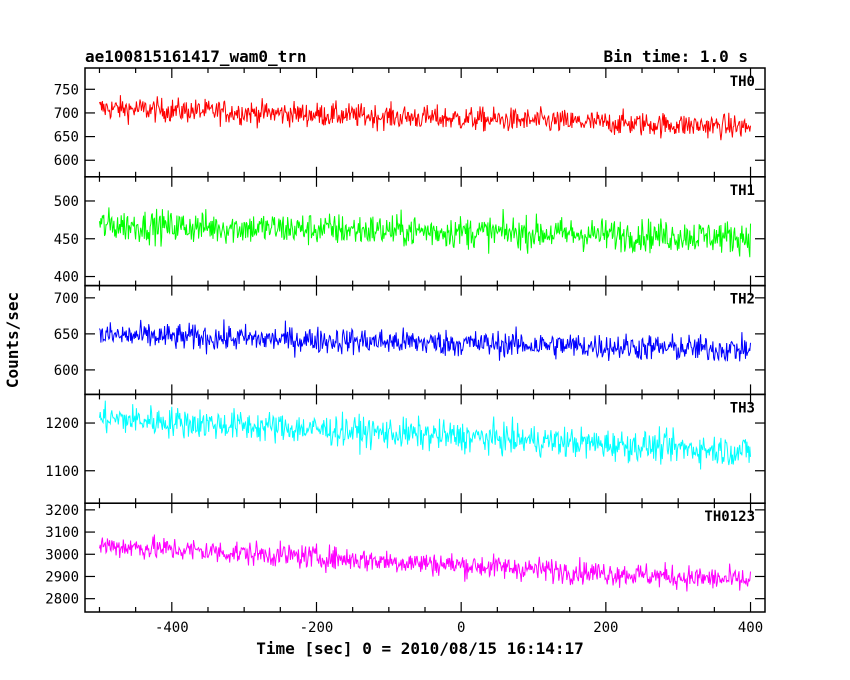 The width and height of the screenshot is (850, 680). I want to click on panel-frame-th0123, so click(425, 557).